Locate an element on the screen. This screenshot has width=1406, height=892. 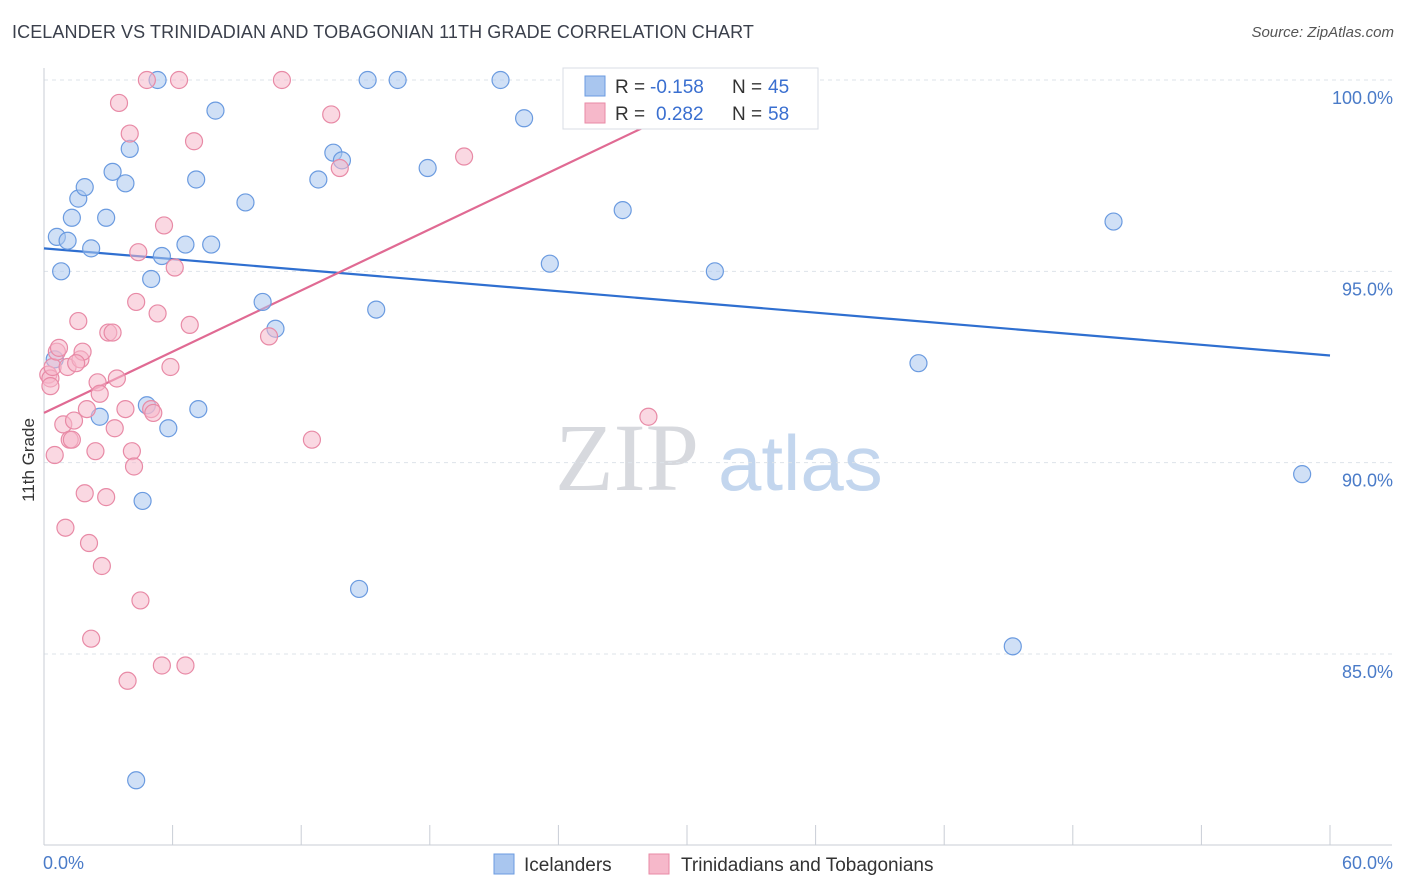
legend-n-label-blue: N = is located at coordinates (747, 87).